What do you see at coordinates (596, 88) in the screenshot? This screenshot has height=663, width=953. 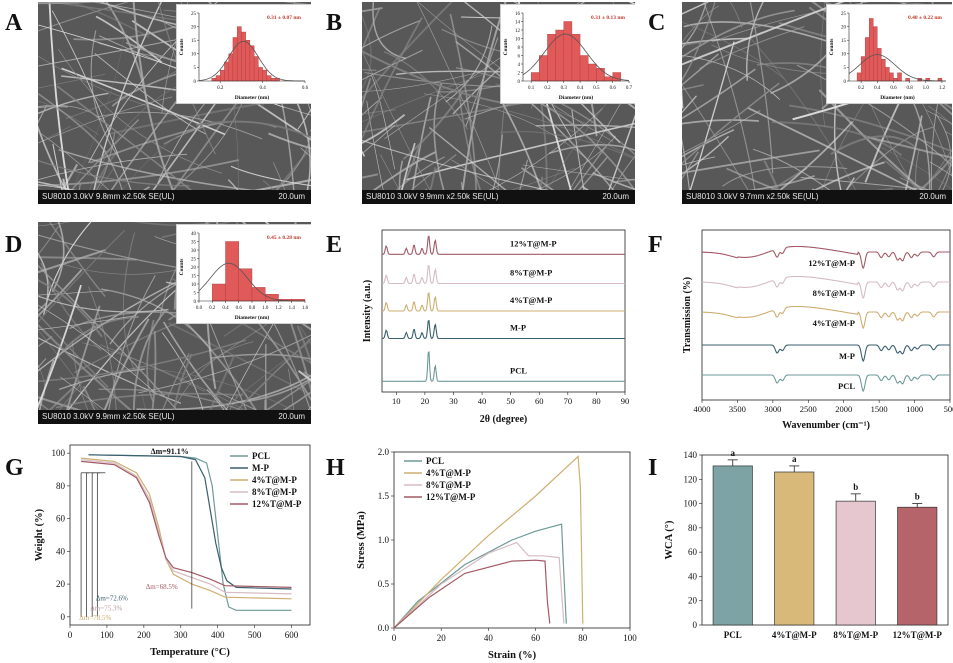 I see `x-tick-label: 0.5` at bounding box center [596, 88].